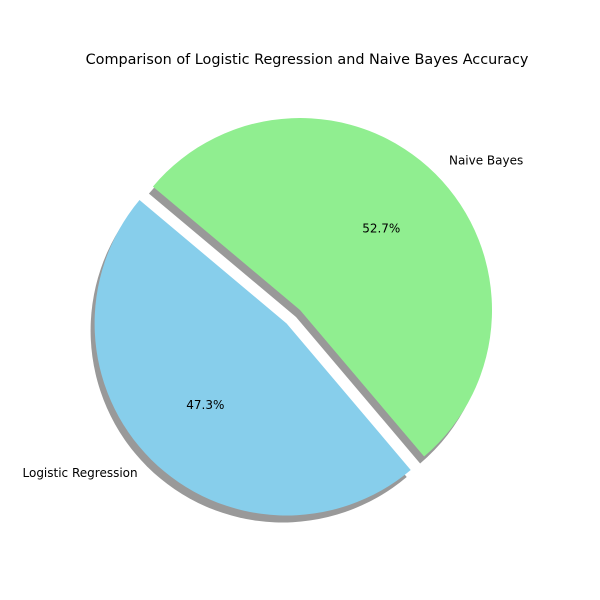 The width and height of the screenshot is (600, 600). Describe the element at coordinates (80, 473) in the screenshot. I see `slice-label-logistic-regression: Logistic Regression` at that location.